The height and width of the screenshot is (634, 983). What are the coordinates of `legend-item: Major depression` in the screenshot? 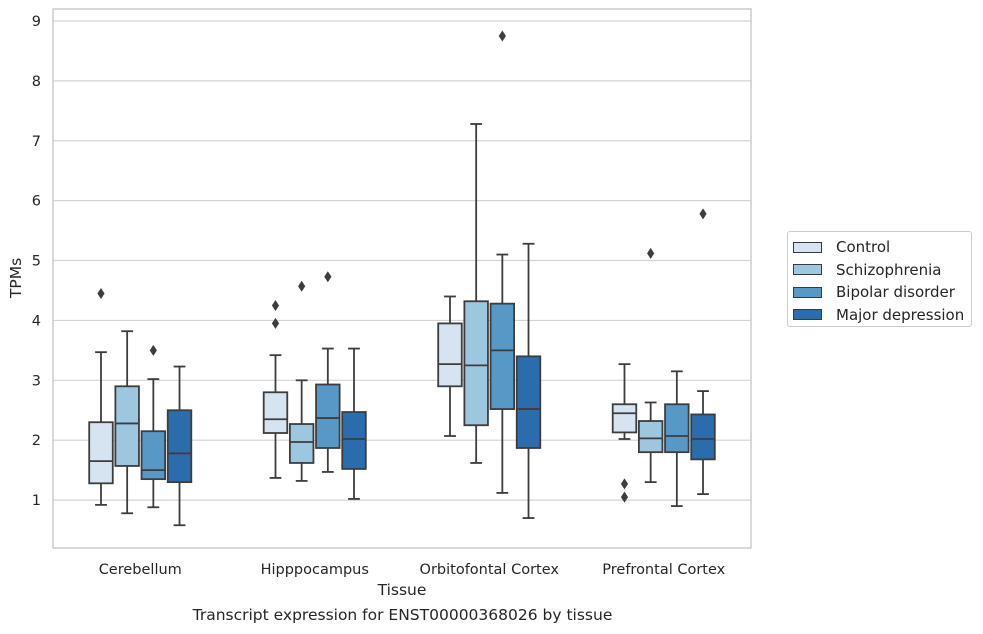 It's located at (882, 315).